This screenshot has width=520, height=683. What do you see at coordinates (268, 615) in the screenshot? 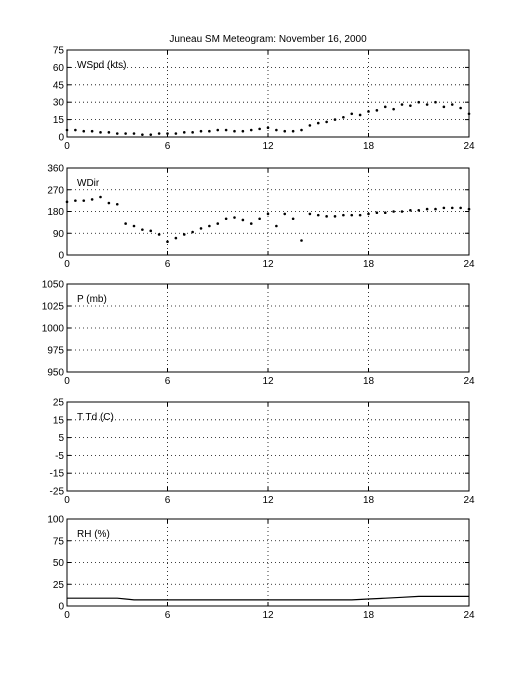
I see `rh-xtick-label: 12` at bounding box center [268, 615].